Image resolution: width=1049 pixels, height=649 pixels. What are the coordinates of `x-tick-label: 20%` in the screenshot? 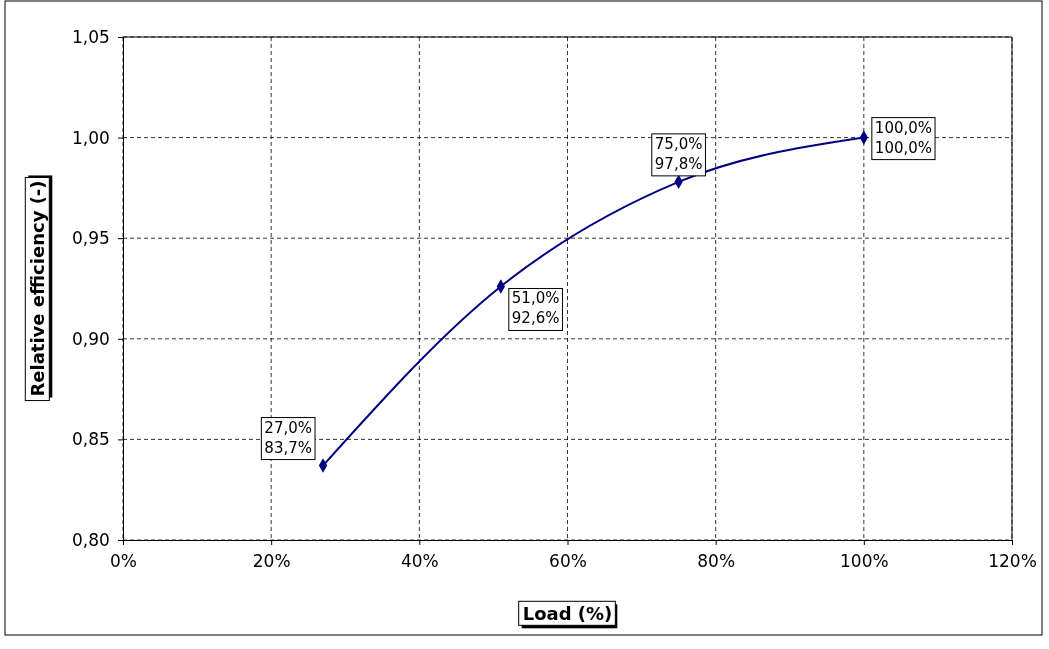 It's located at (271, 560).